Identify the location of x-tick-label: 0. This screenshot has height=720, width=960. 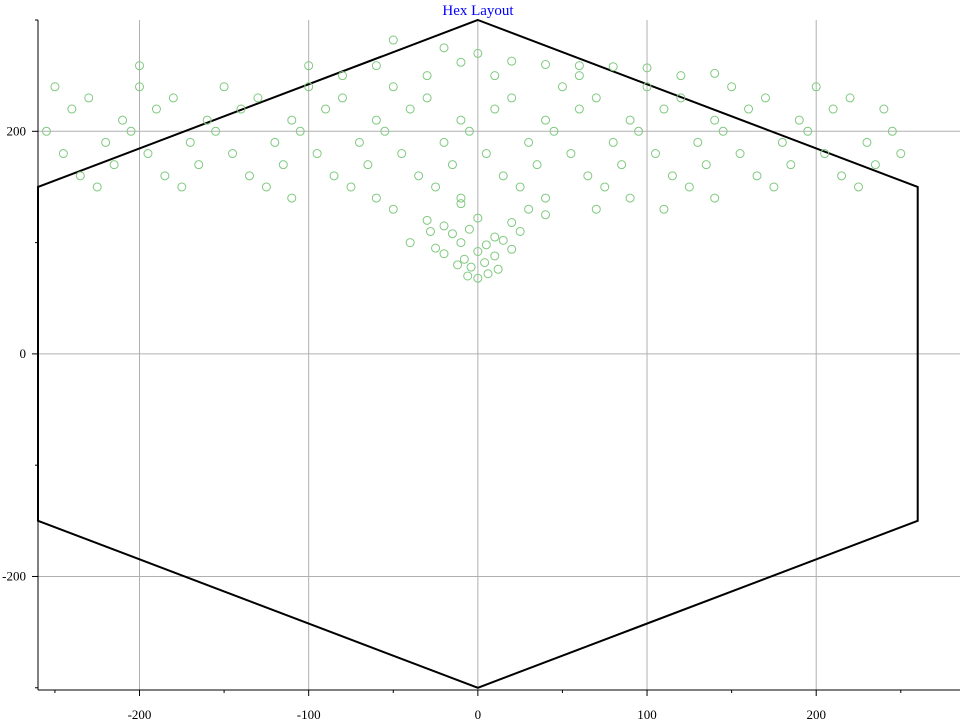
(478, 713).